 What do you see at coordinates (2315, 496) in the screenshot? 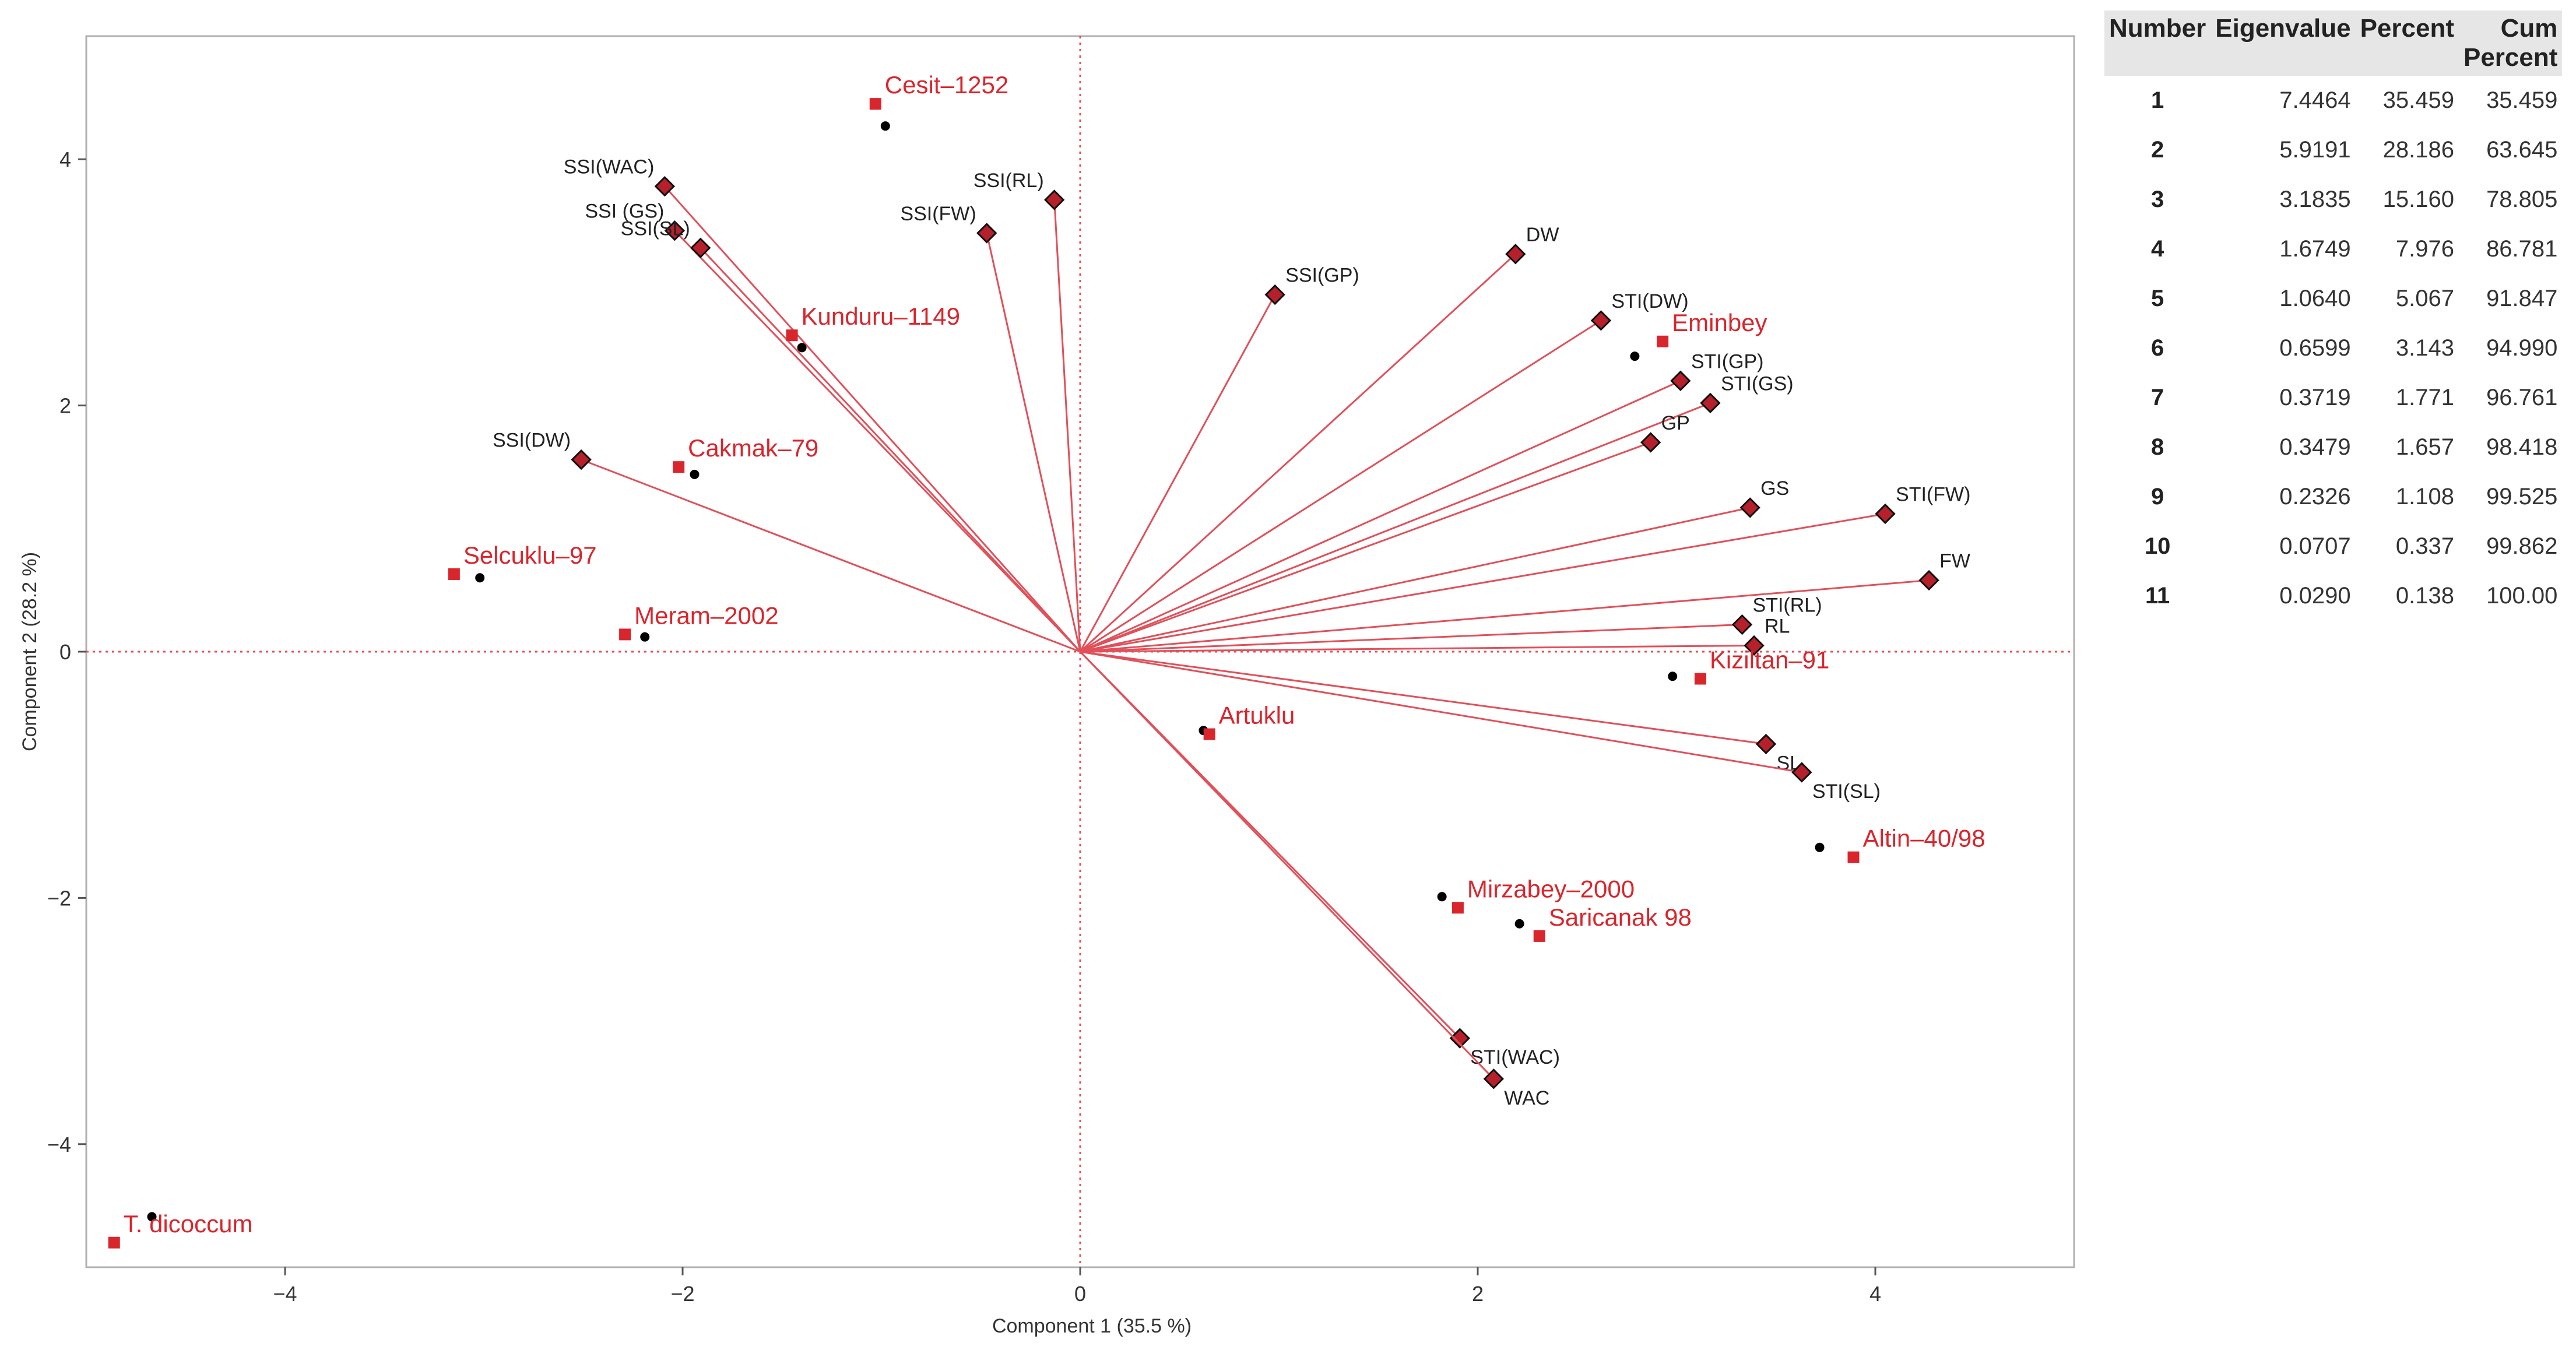
I see `row-eigenvalue: 0.2326` at bounding box center [2315, 496].